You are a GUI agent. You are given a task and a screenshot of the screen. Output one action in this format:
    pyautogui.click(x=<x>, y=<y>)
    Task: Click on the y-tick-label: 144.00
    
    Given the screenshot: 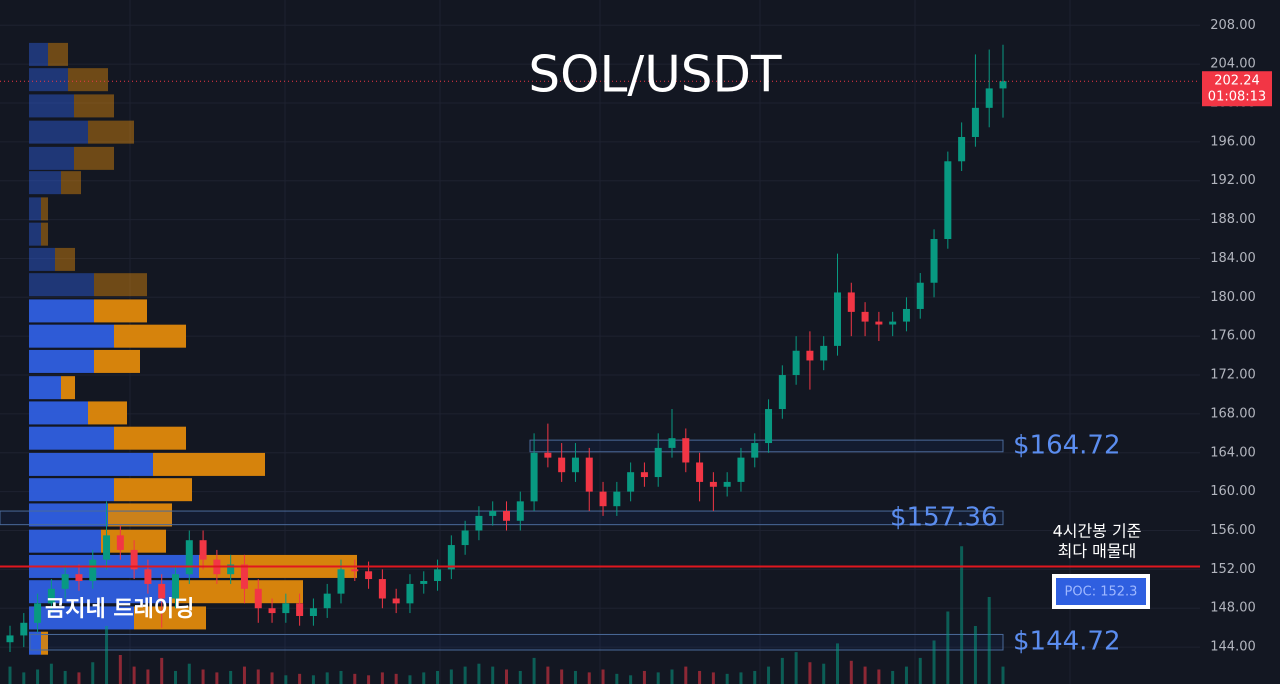 What is the action you would take?
    pyautogui.click(x=1233, y=647)
    